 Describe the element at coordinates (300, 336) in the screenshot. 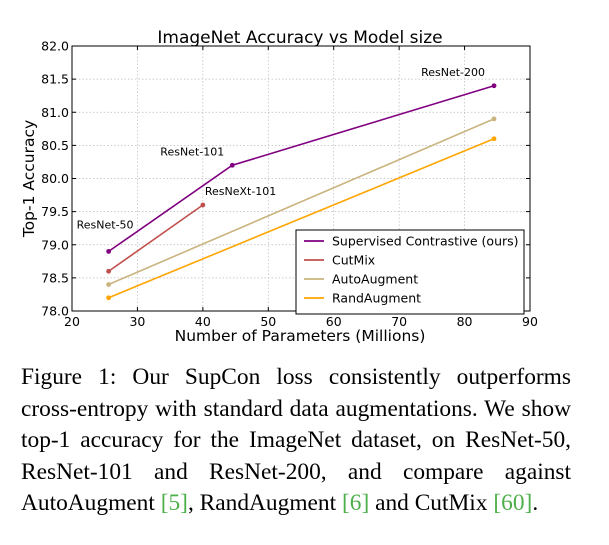

I see `x-axis-label: Number of Parameters (Millions)` at that location.